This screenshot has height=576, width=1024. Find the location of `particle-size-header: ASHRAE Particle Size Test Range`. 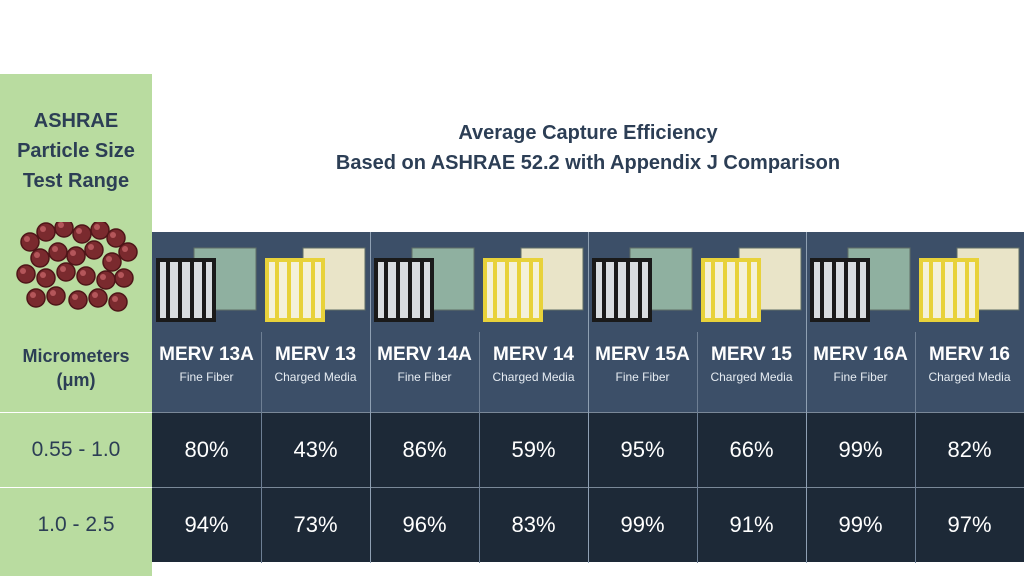

particle-size-header: ASHRAE Particle Size Test Range is located at coordinates (76, 151).